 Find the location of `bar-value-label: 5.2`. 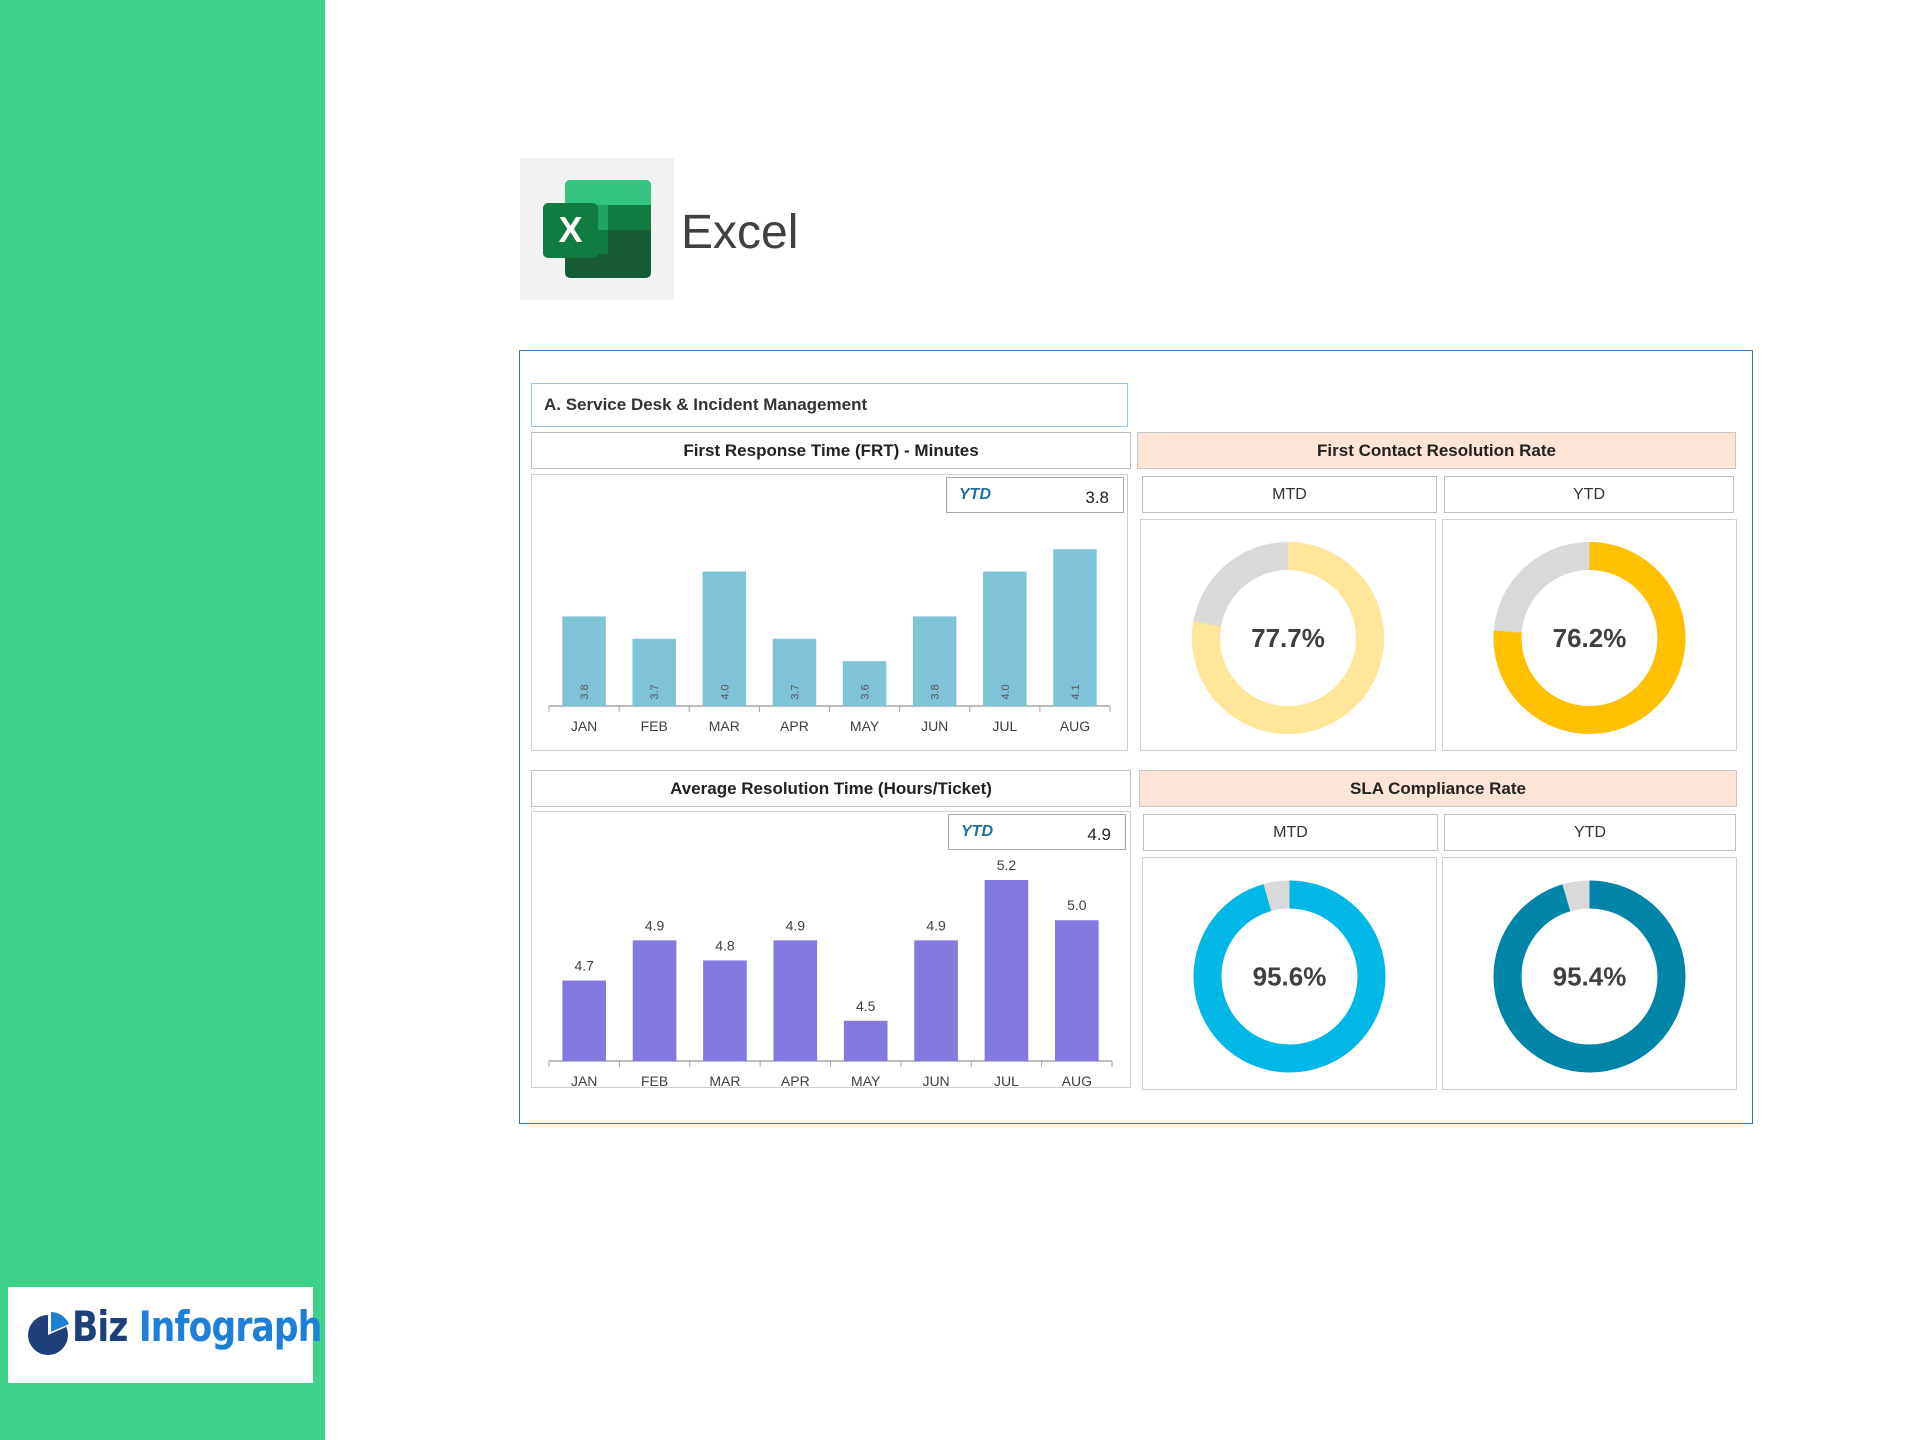

bar-value-label: 5.2 is located at coordinates (1007, 865).